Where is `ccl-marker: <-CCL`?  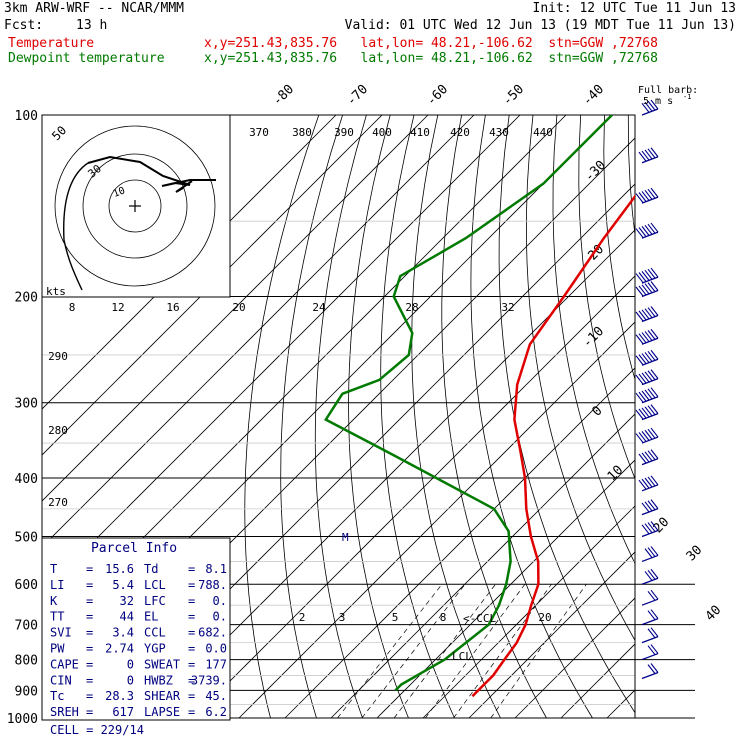 ccl-marker: <-CCL is located at coordinates (479, 618).